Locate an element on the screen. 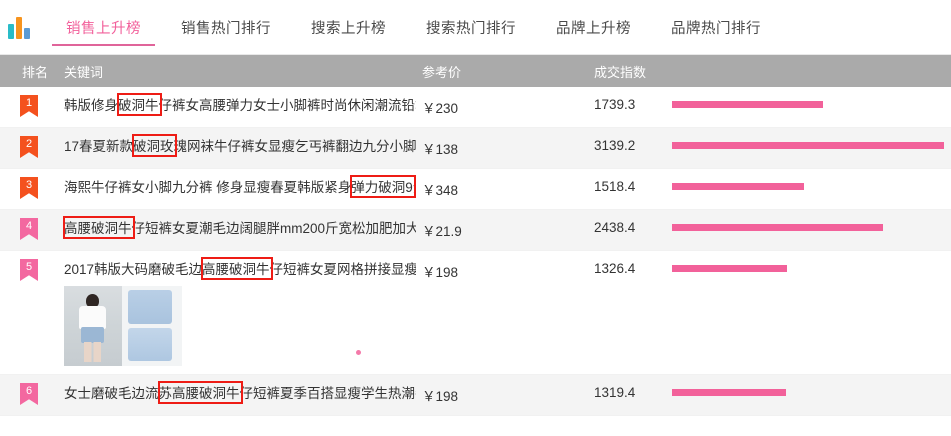 The height and width of the screenshot is (436, 951). column-header-index: 成交指数 is located at coordinates (620, 72).